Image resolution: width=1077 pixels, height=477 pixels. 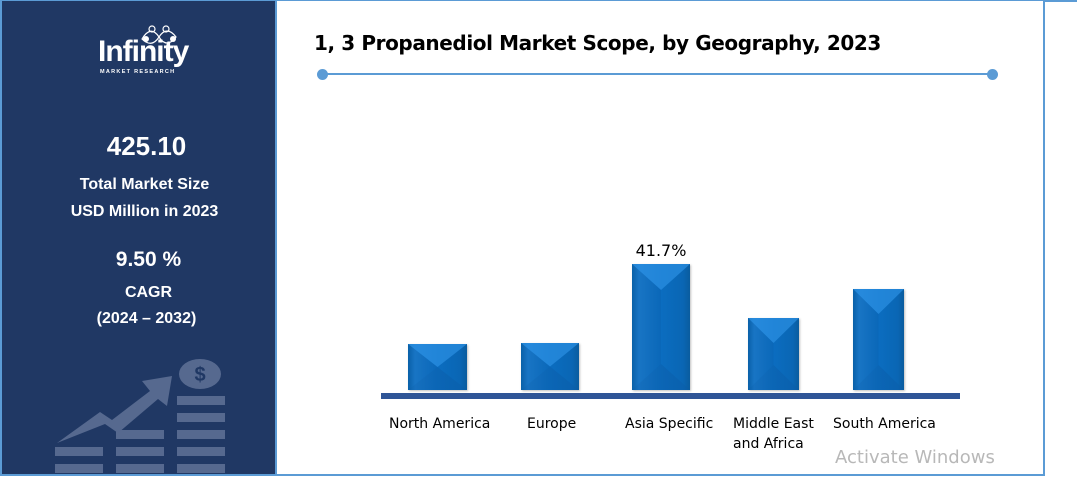 What do you see at coordinates (159, 34) in the screenshot?
I see `logo-infinity-icon` at bounding box center [159, 34].